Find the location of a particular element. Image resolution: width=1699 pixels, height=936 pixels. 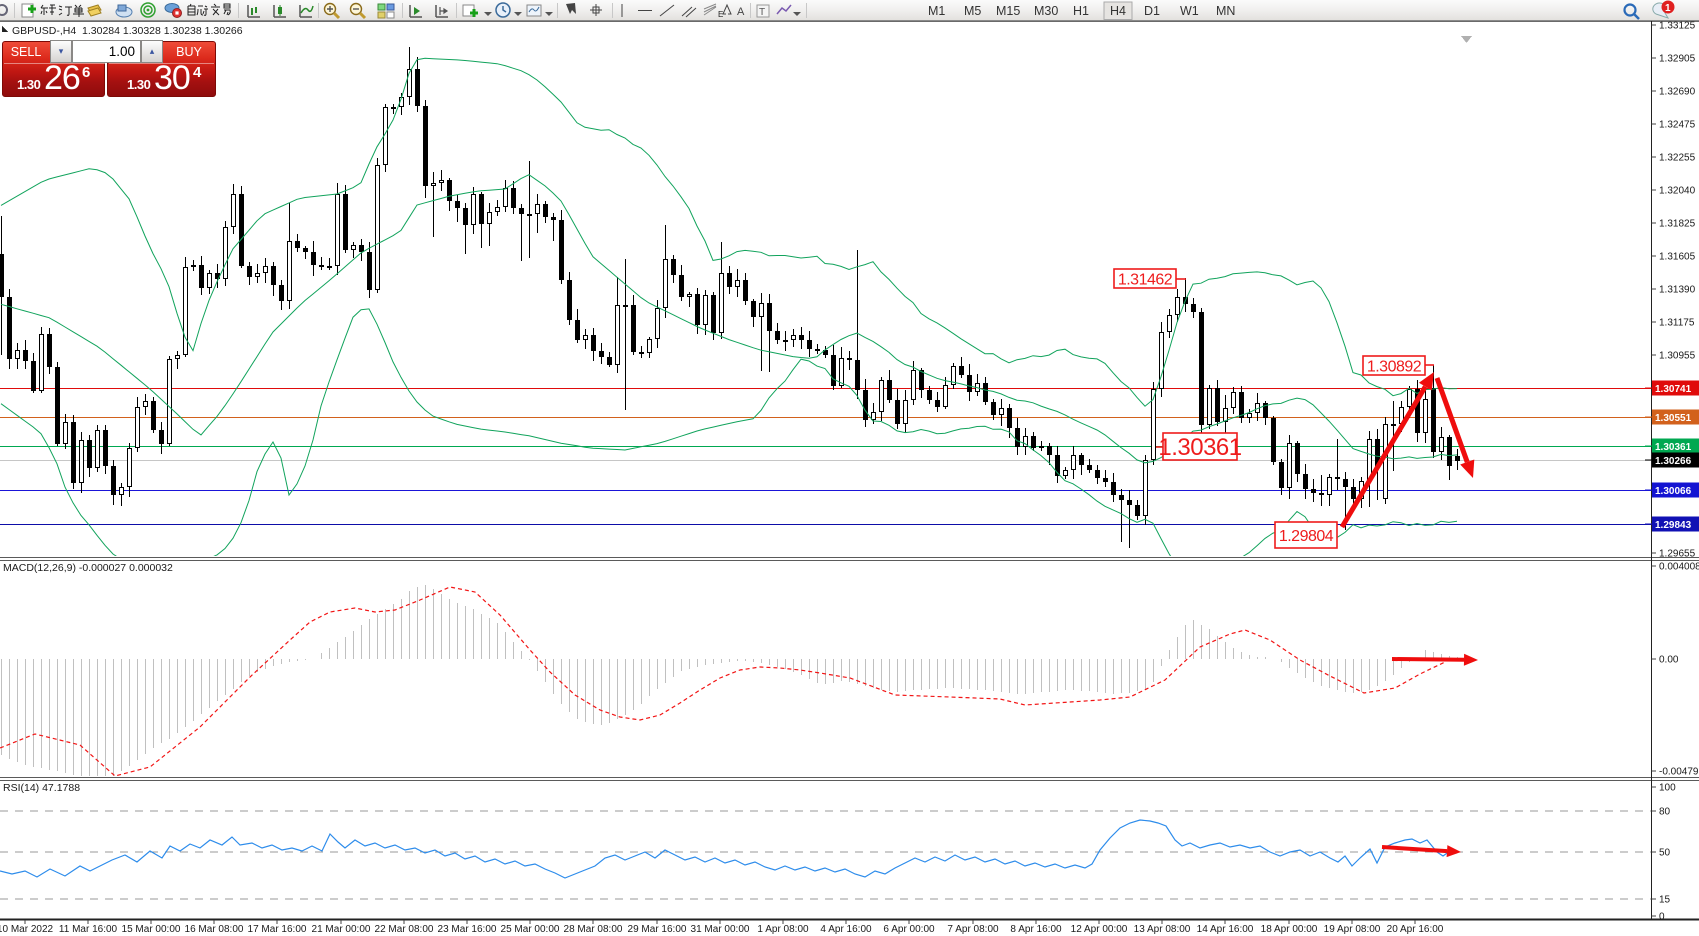

svg-text: 100 is located at coordinates (1667, 788).